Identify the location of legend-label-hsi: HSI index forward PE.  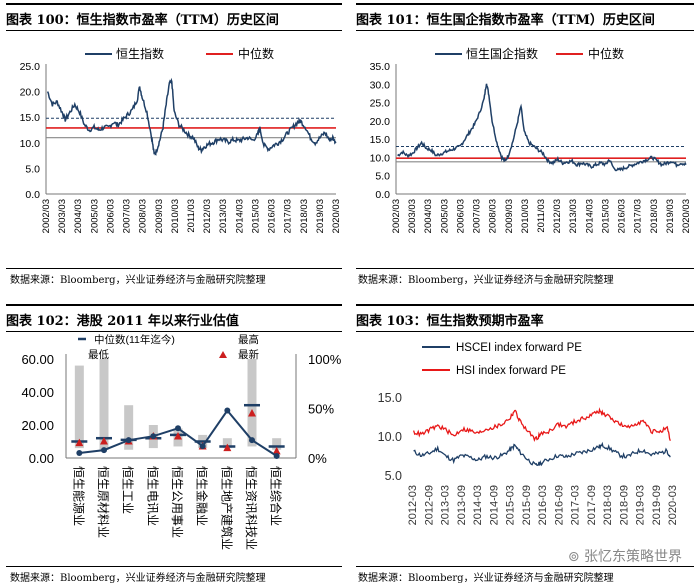
(511, 371).